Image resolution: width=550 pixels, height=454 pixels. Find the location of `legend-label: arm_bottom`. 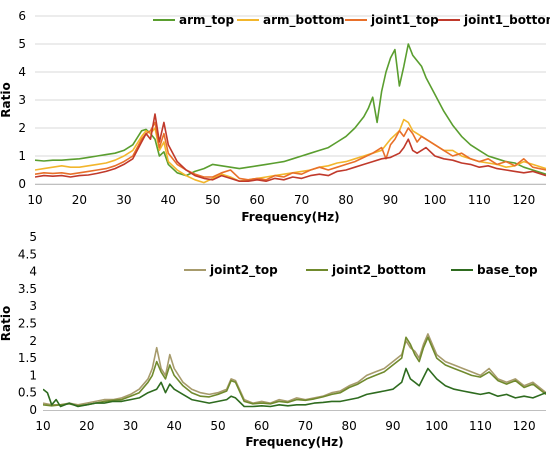

legend-label: arm_bottom is located at coordinates (304, 20).